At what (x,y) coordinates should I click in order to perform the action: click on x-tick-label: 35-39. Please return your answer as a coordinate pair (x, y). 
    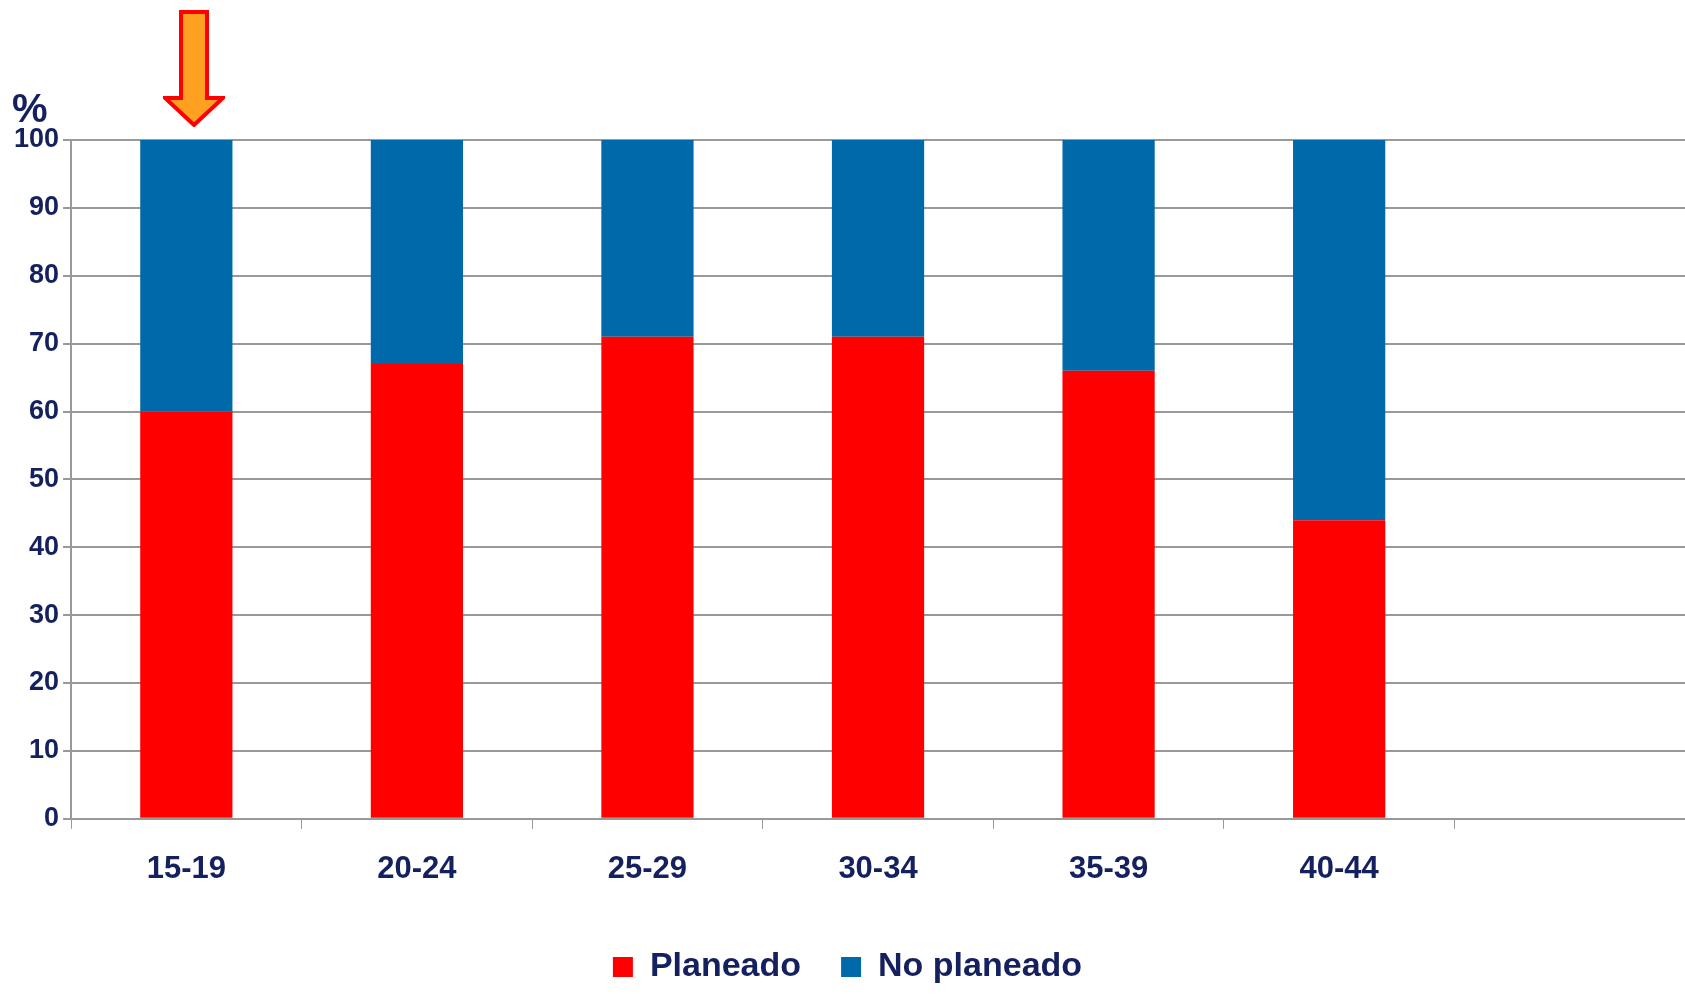
    Looking at the image, I should click on (1108, 867).